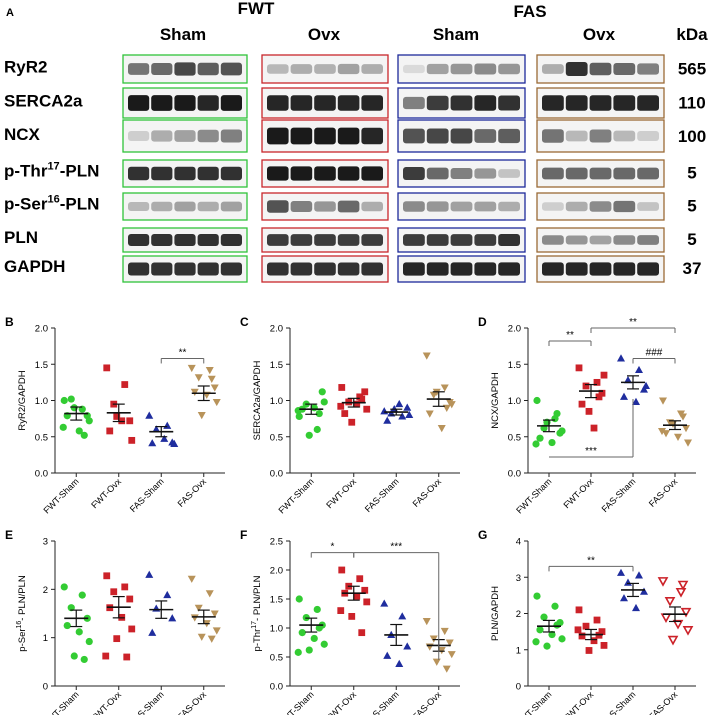  Describe the element at coordinates (43, 101) in the screenshot. I see `blot-row-label-serca2a: SERCA2a` at that location.